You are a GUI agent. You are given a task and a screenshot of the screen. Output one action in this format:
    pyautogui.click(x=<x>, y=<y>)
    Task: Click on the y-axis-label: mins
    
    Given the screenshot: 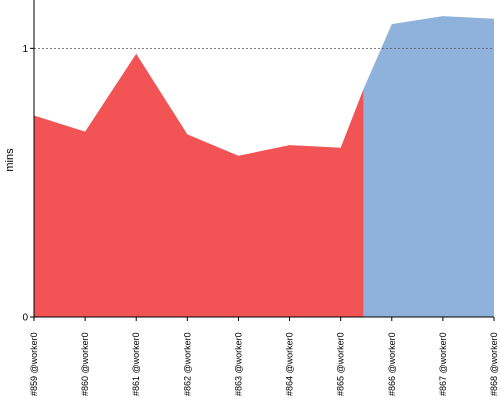 What is the action you would take?
    pyautogui.click(x=10, y=160)
    